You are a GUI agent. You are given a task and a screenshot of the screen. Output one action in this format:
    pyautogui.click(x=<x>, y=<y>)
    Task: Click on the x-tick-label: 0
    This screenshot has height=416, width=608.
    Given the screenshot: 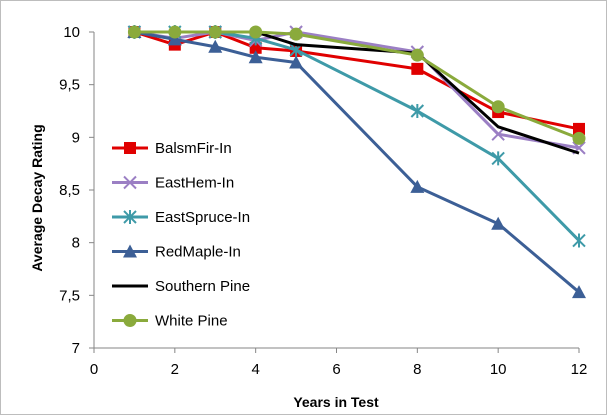 What is the action you would take?
    pyautogui.click(x=94, y=369)
    